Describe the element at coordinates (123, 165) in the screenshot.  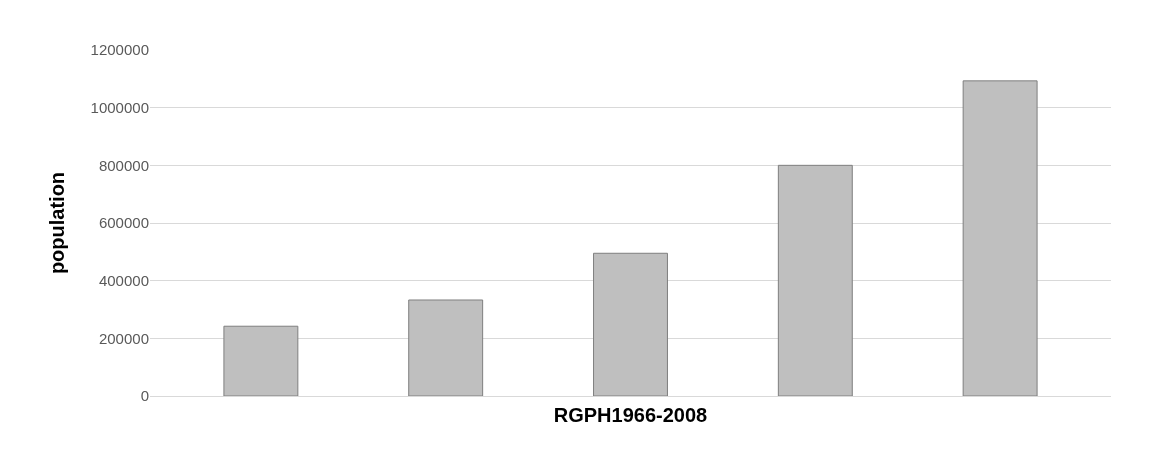
I see `y-tick-label: 800000` at that location.